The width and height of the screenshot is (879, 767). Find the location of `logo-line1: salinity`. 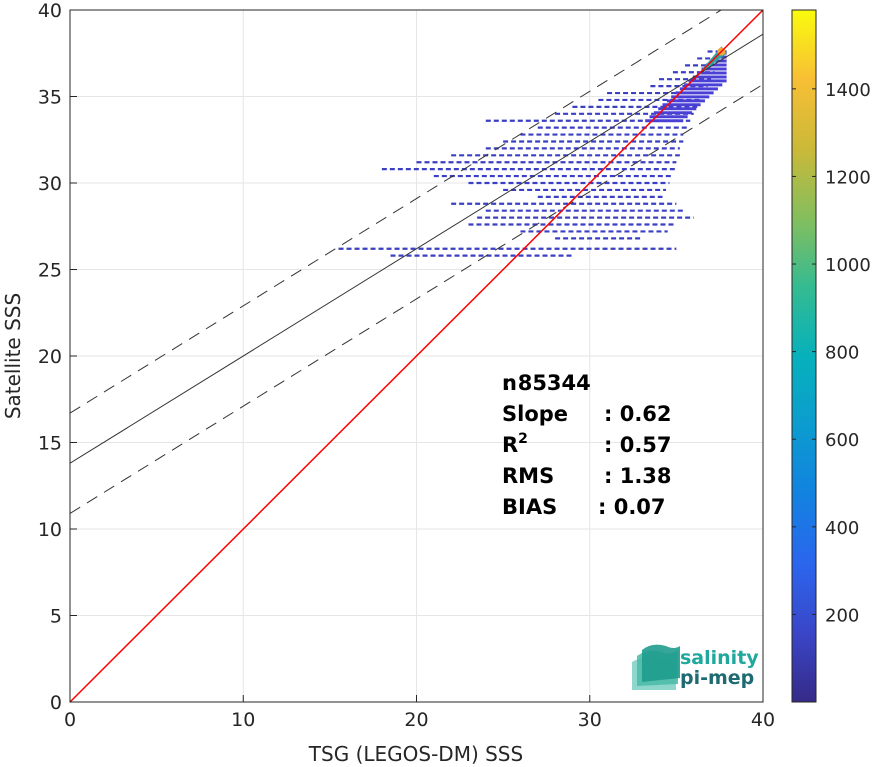

logo-line1: salinity is located at coordinates (719, 658).